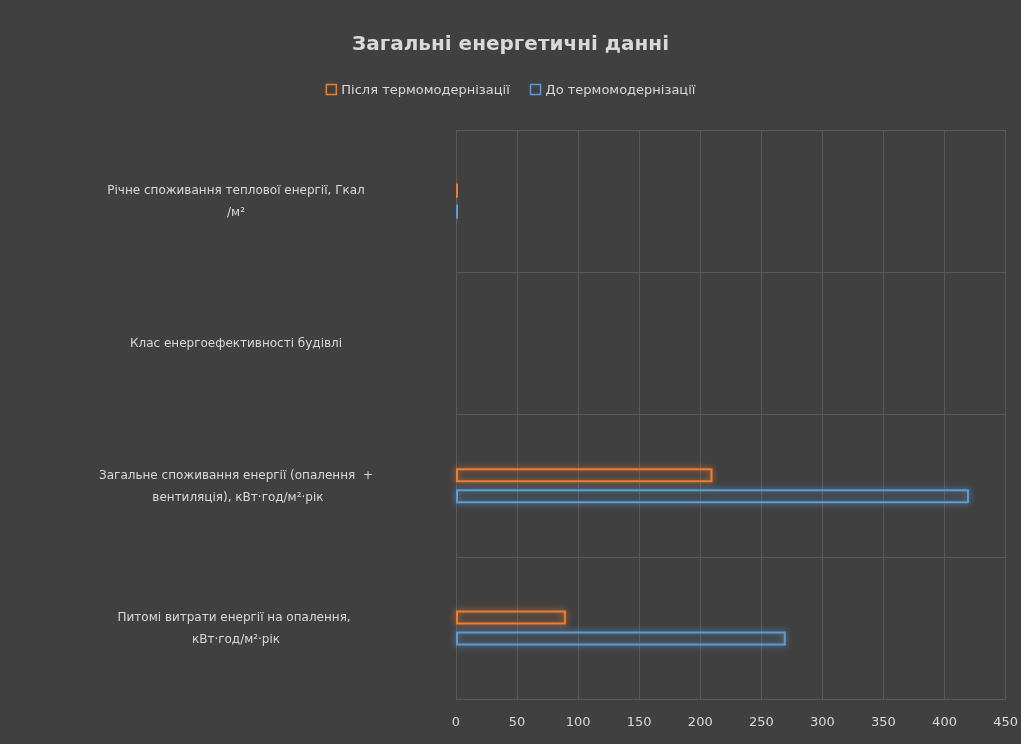 The width and height of the screenshot is (1021, 744). What do you see at coordinates (236, 343) in the screenshot?
I see `y-tick-label: Клас енергоефективності будівлі` at bounding box center [236, 343].